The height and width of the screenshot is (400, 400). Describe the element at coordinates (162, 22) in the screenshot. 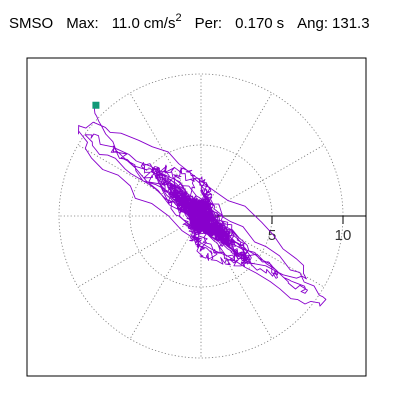

I see `max-unit: cm/s2` at that location.